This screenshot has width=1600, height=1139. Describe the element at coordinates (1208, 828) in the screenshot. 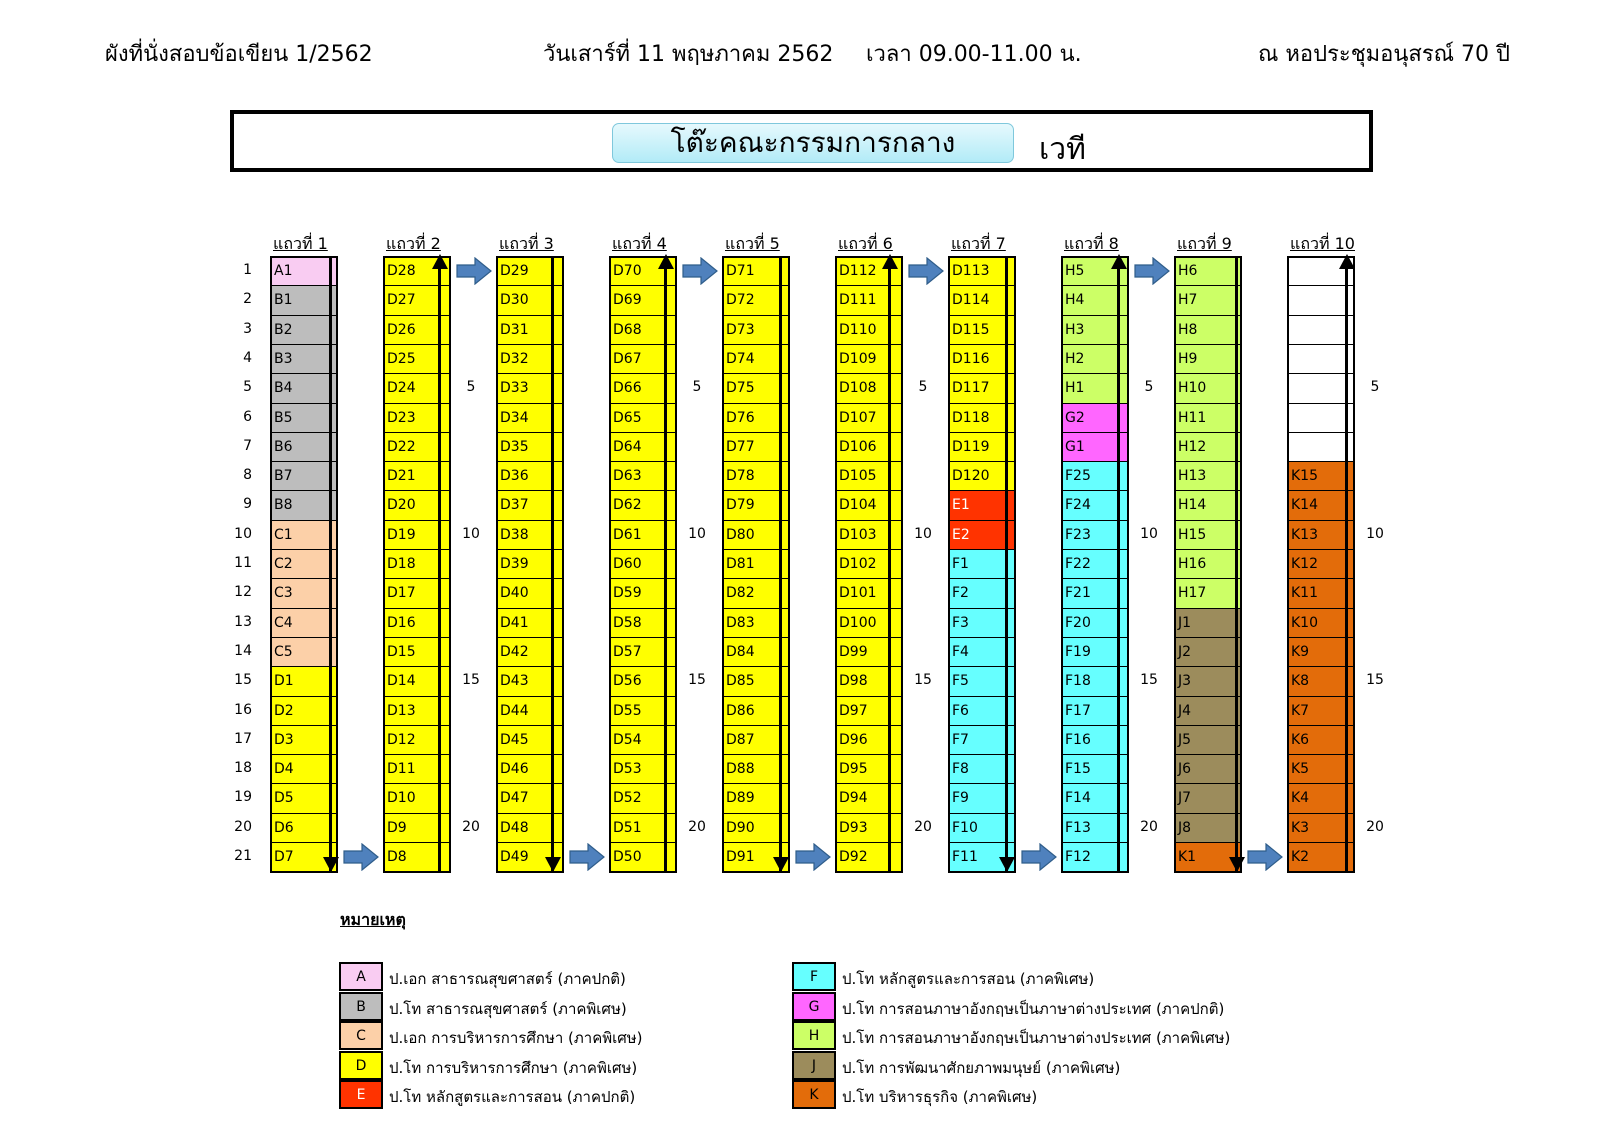

I see `seat-cell: J8` at that location.